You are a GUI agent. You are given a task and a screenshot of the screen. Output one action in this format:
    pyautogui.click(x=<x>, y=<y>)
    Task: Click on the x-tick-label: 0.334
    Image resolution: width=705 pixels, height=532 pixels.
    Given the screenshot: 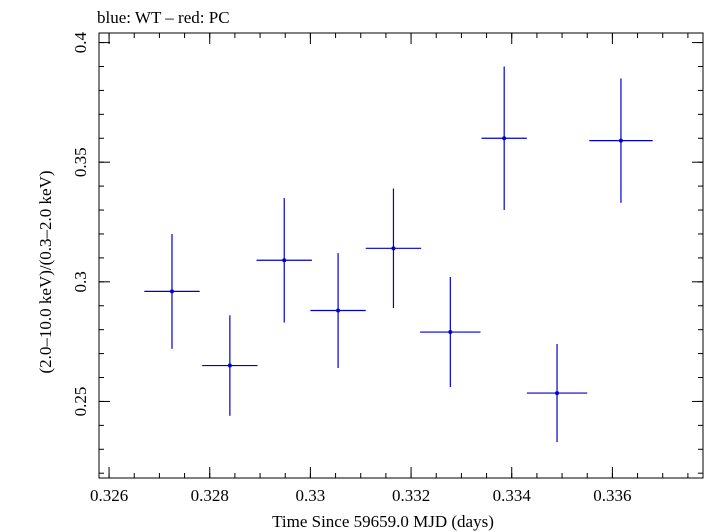 What is the action you would take?
    pyautogui.click(x=512, y=495)
    